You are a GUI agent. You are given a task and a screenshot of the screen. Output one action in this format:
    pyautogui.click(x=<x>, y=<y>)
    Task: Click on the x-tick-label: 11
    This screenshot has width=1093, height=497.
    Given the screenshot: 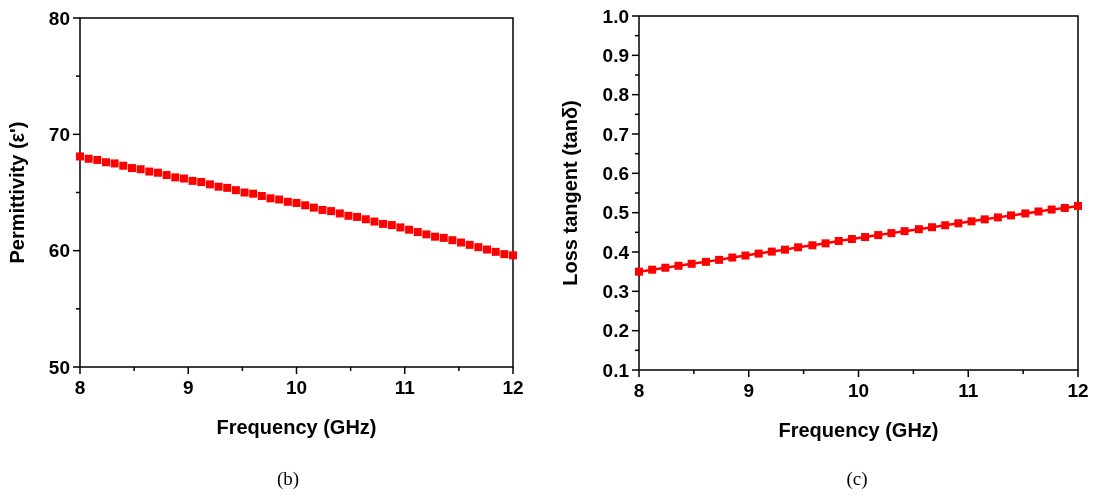 What is the action you would take?
    pyautogui.click(x=405, y=387)
    